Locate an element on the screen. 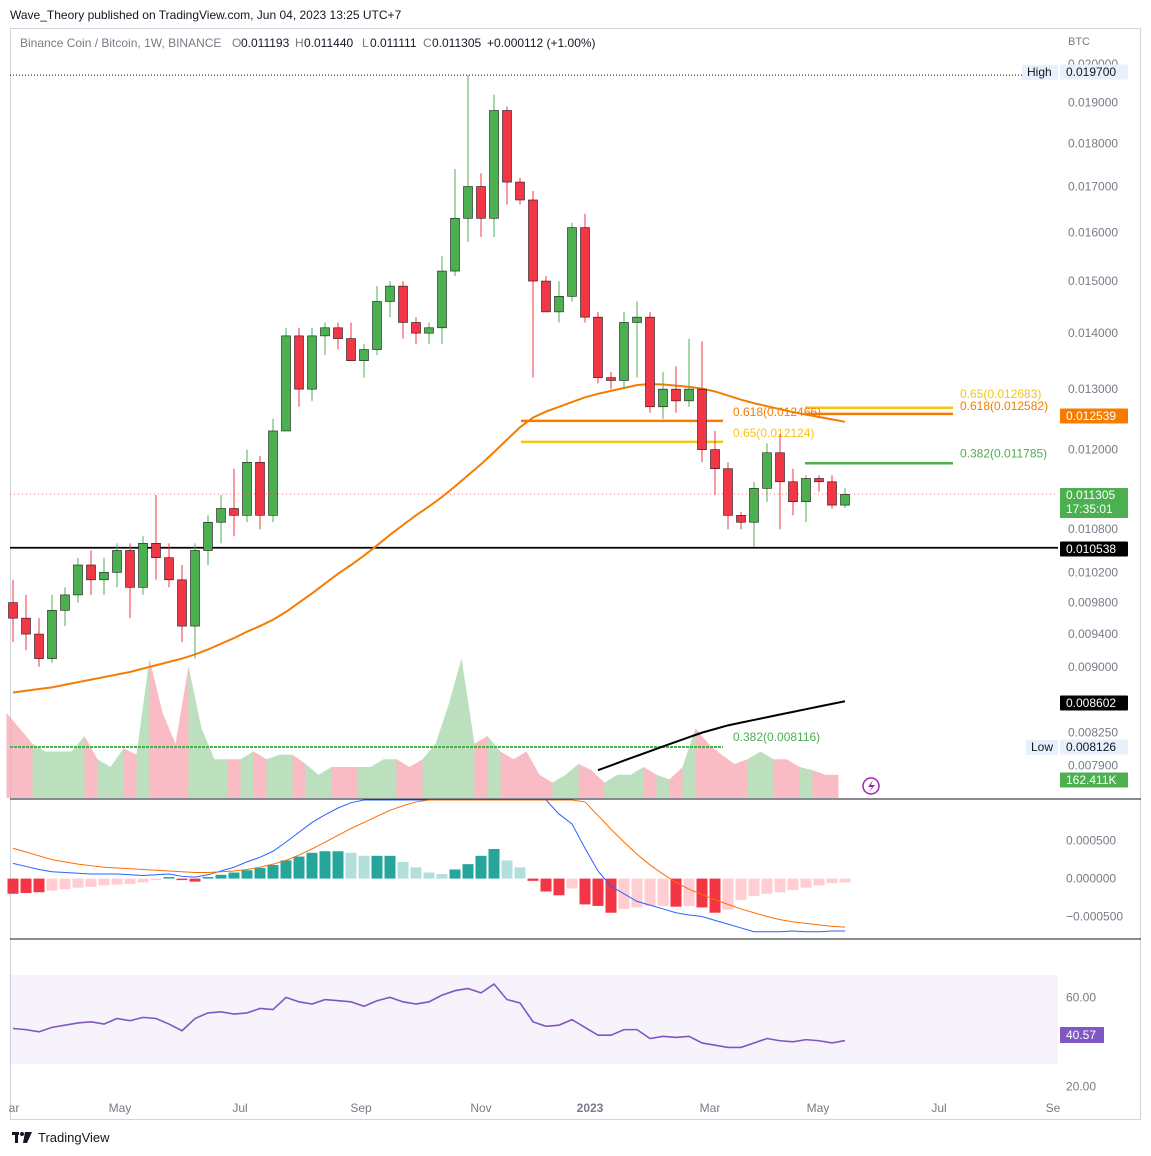 Image resolution: width=1151 pixels, height=1156 pixels. macd-pane: 0.000500 0.000000 −0.000500 is located at coordinates (565, 866).